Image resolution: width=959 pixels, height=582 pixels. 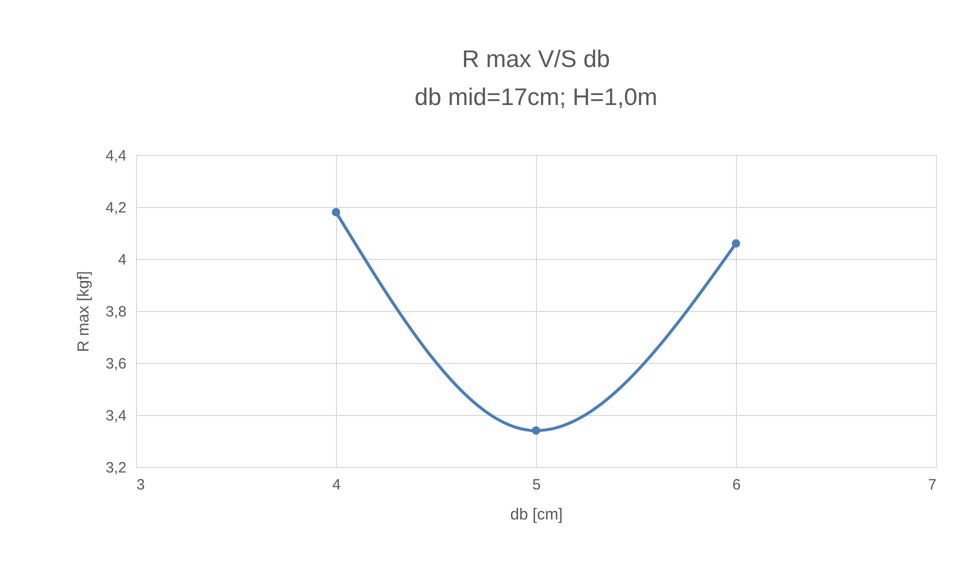 What do you see at coordinates (736, 485) in the screenshot?
I see `x-tick-label: 6` at bounding box center [736, 485].